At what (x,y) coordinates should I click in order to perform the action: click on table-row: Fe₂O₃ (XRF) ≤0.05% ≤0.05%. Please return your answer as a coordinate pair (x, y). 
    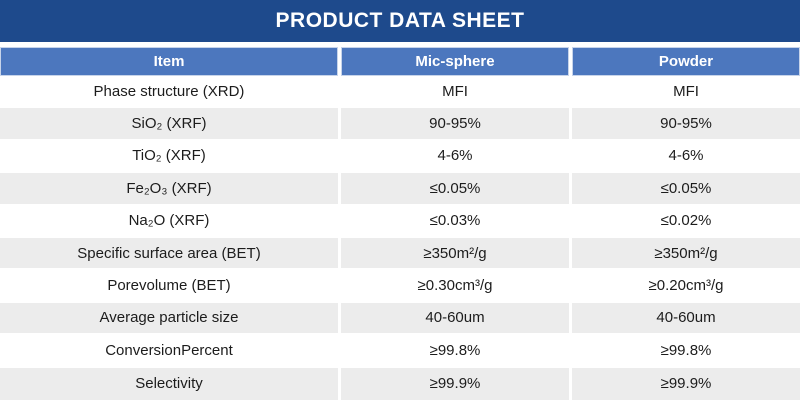
    Looking at the image, I should click on (400, 188).